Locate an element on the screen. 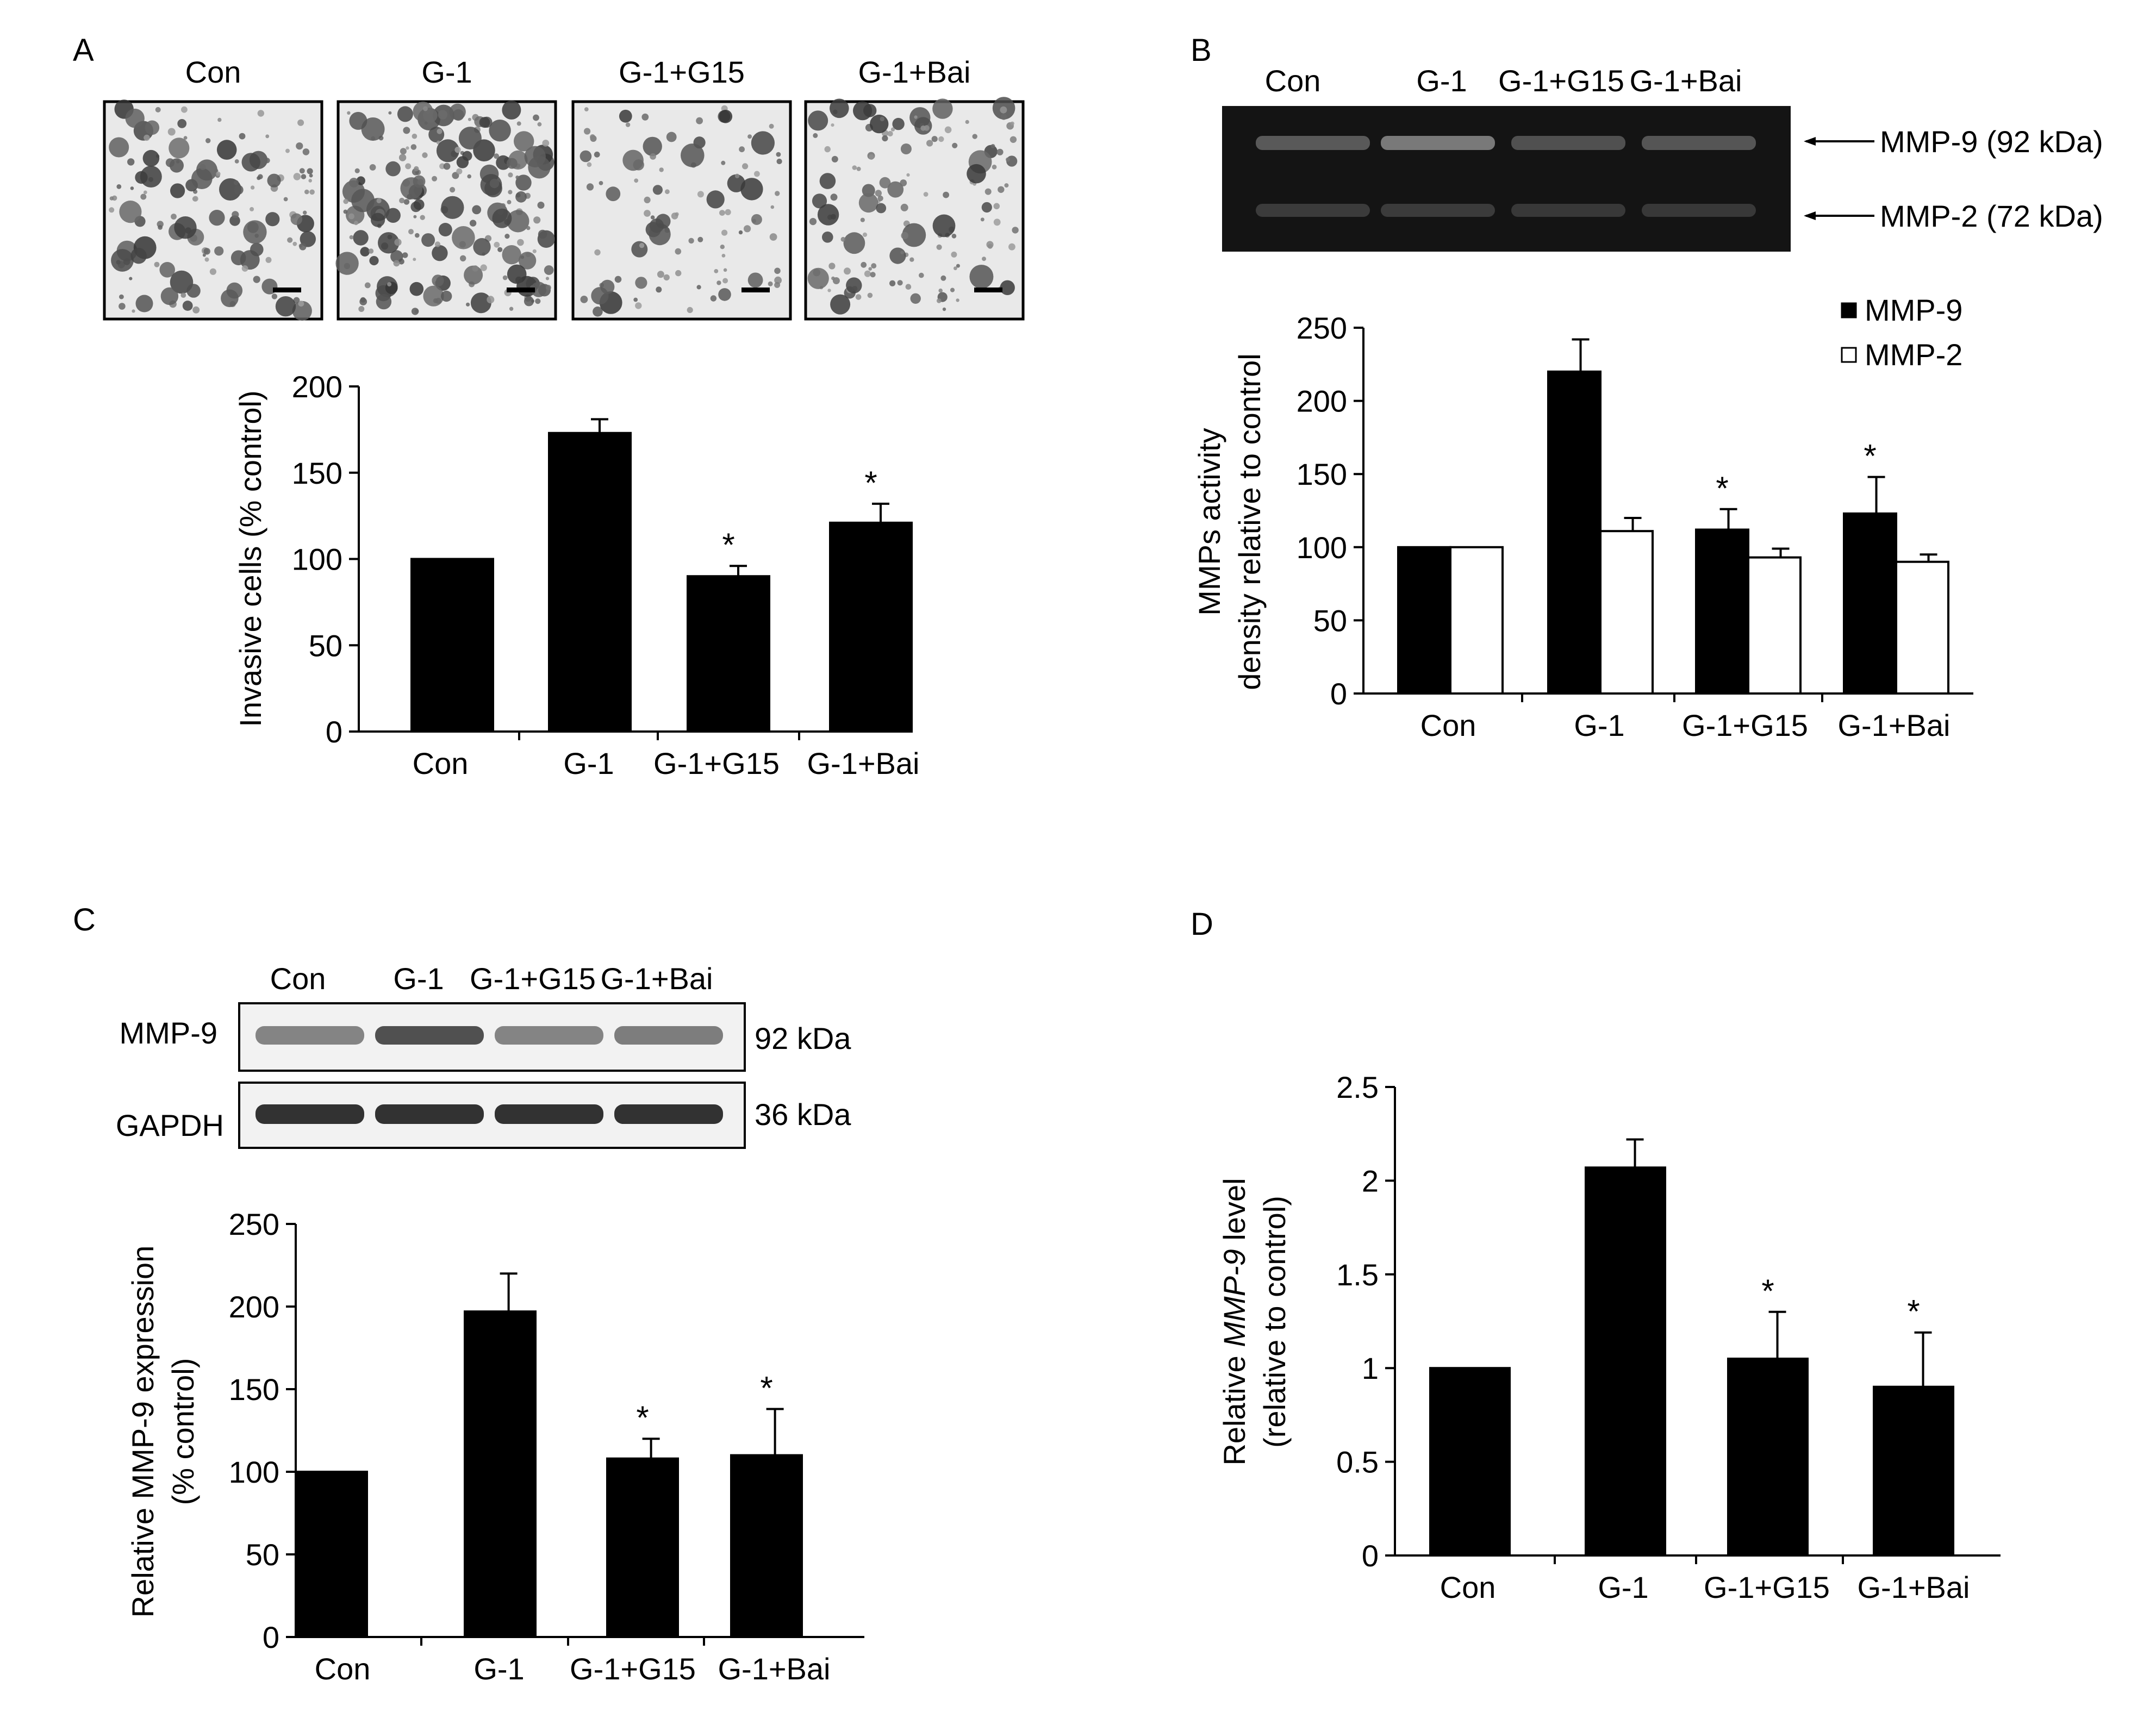 Image resolution: width=2156 pixels, height=1712 pixels. panel-letter-a: A is located at coordinates (83, 50).